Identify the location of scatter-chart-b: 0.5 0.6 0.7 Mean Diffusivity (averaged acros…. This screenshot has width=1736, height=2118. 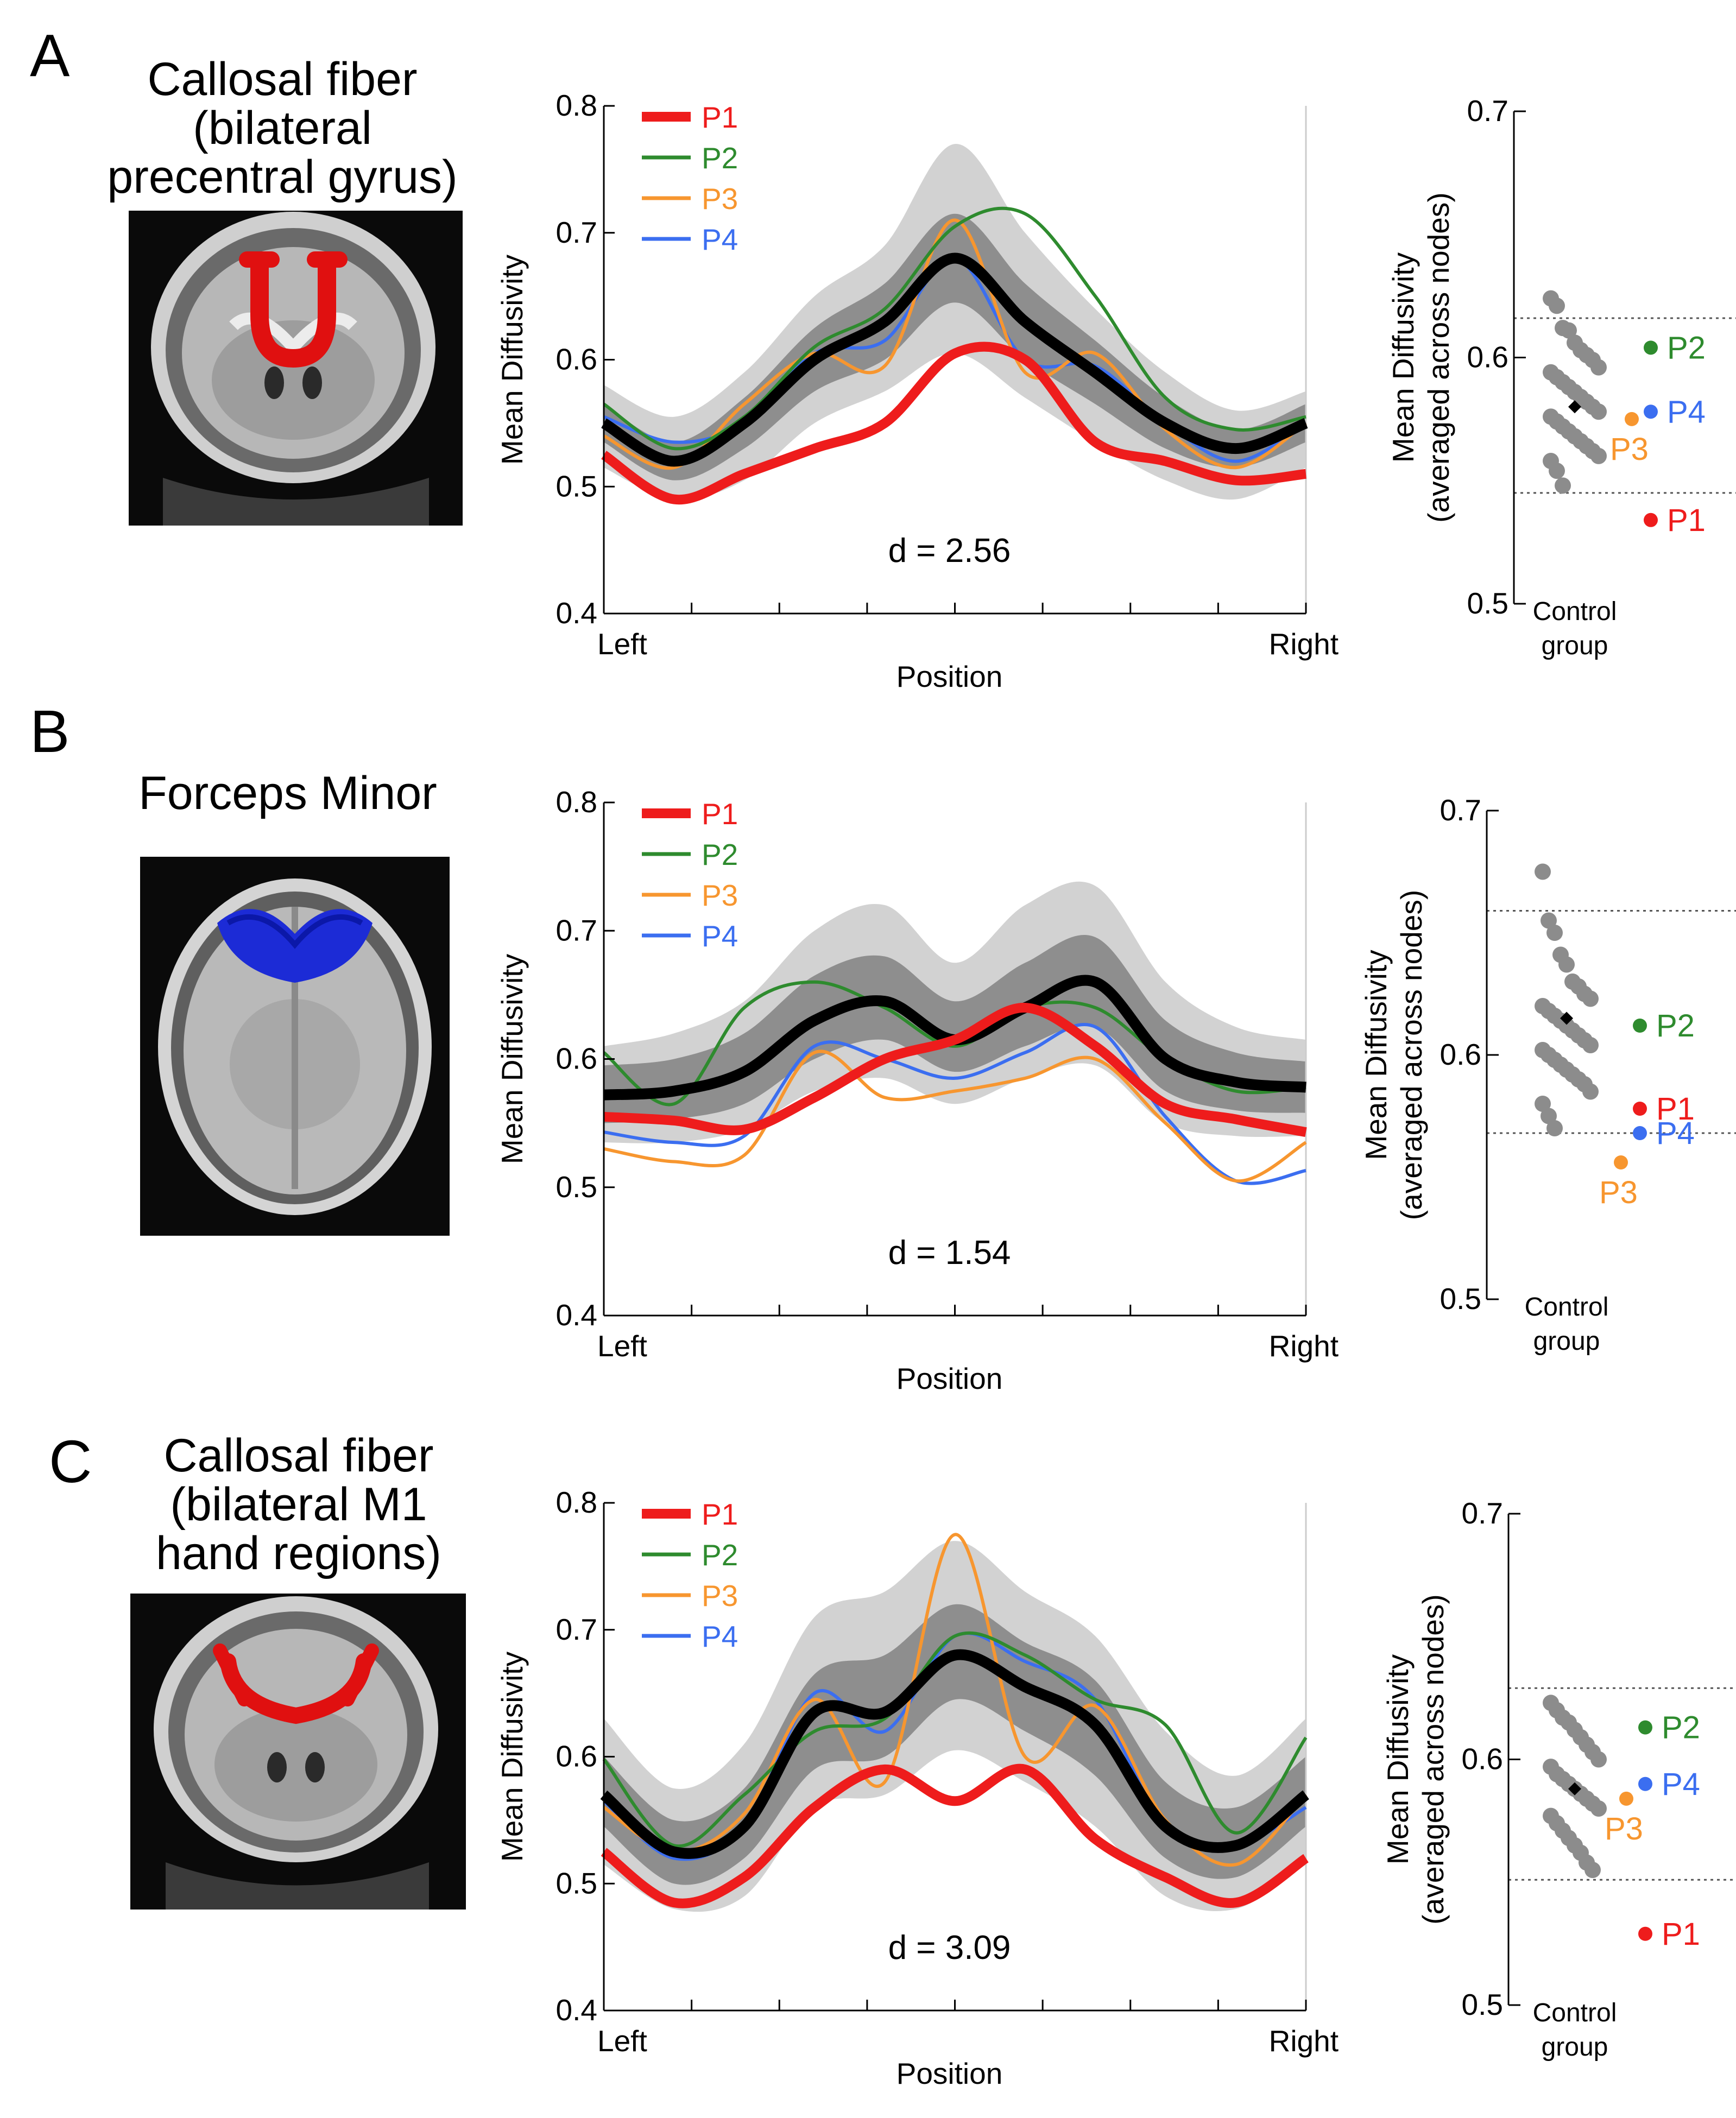
(1547, 1074).